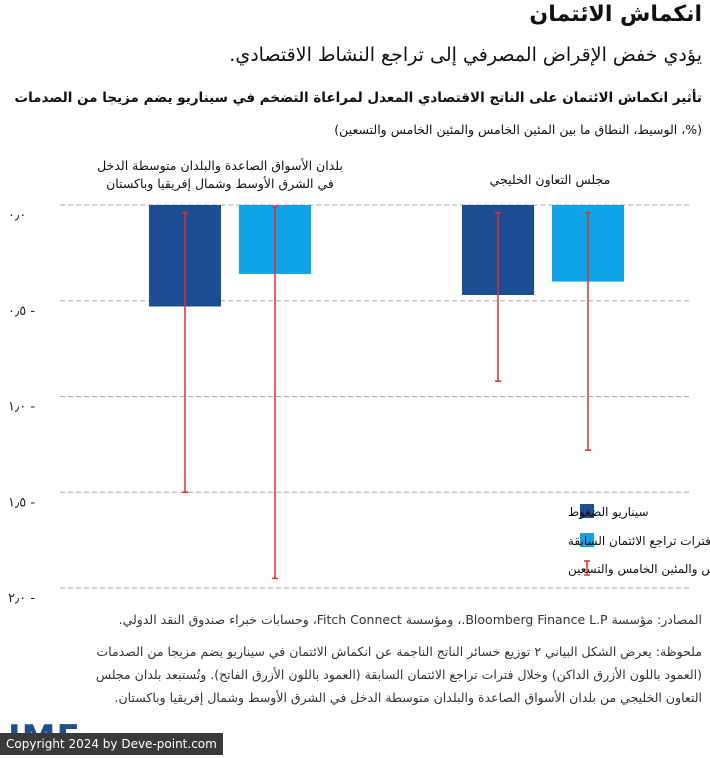 This screenshot has height=758, width=710. What do you see at coordinates (615, 14) in the screenshot?
I see `page-title: انكماش الائتمان` at bounding box center [615, 14].